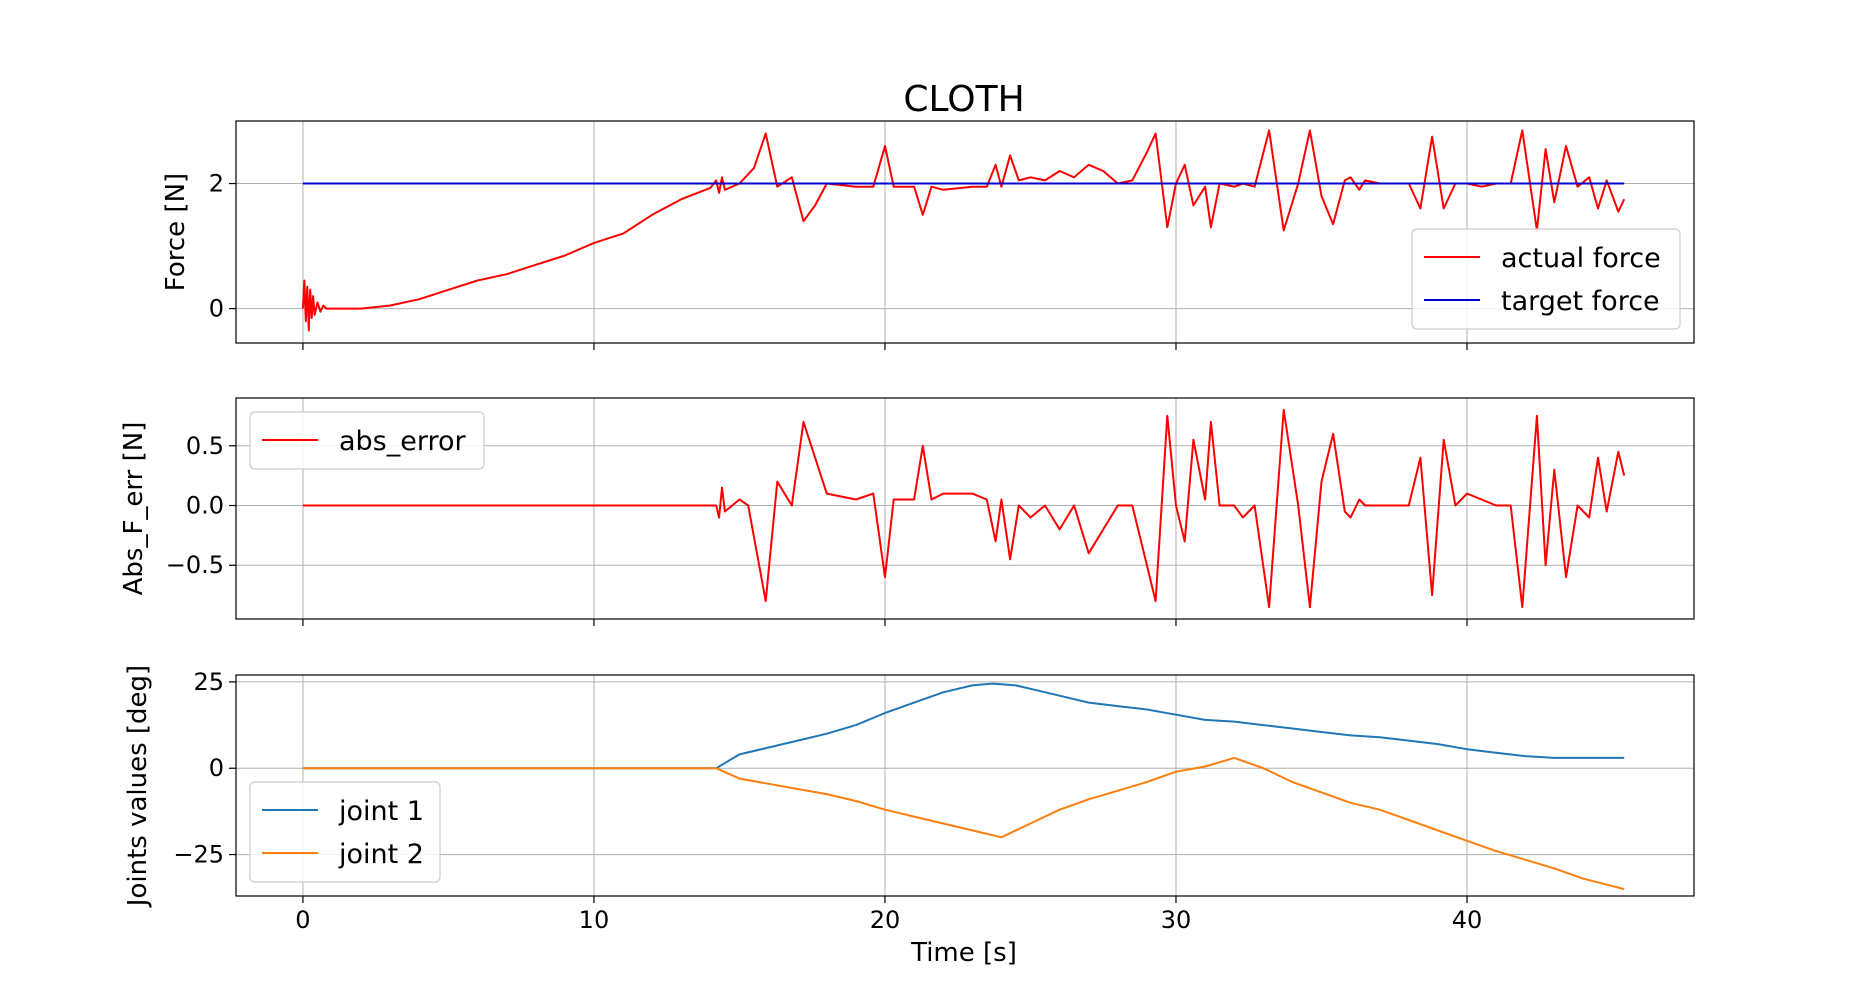 This screenshot has width=1853, height=991. I want to click on legend-label: target force, so click(1580, 301).